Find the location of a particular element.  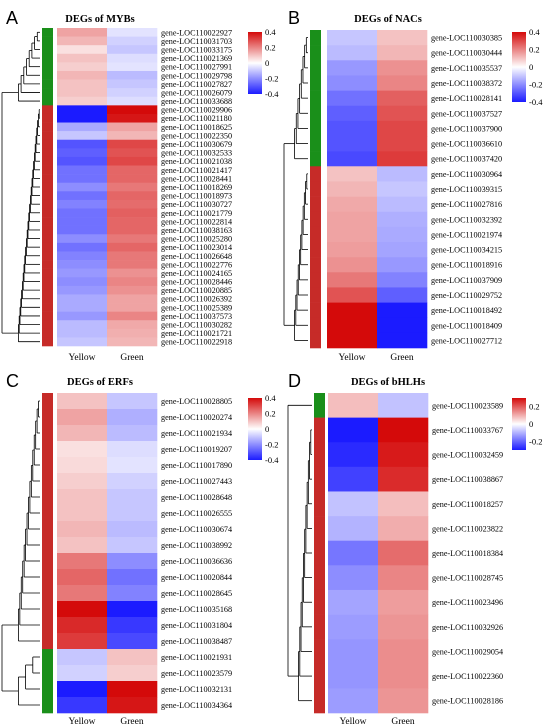

column-label: Green is located at coordinates (401, 358).